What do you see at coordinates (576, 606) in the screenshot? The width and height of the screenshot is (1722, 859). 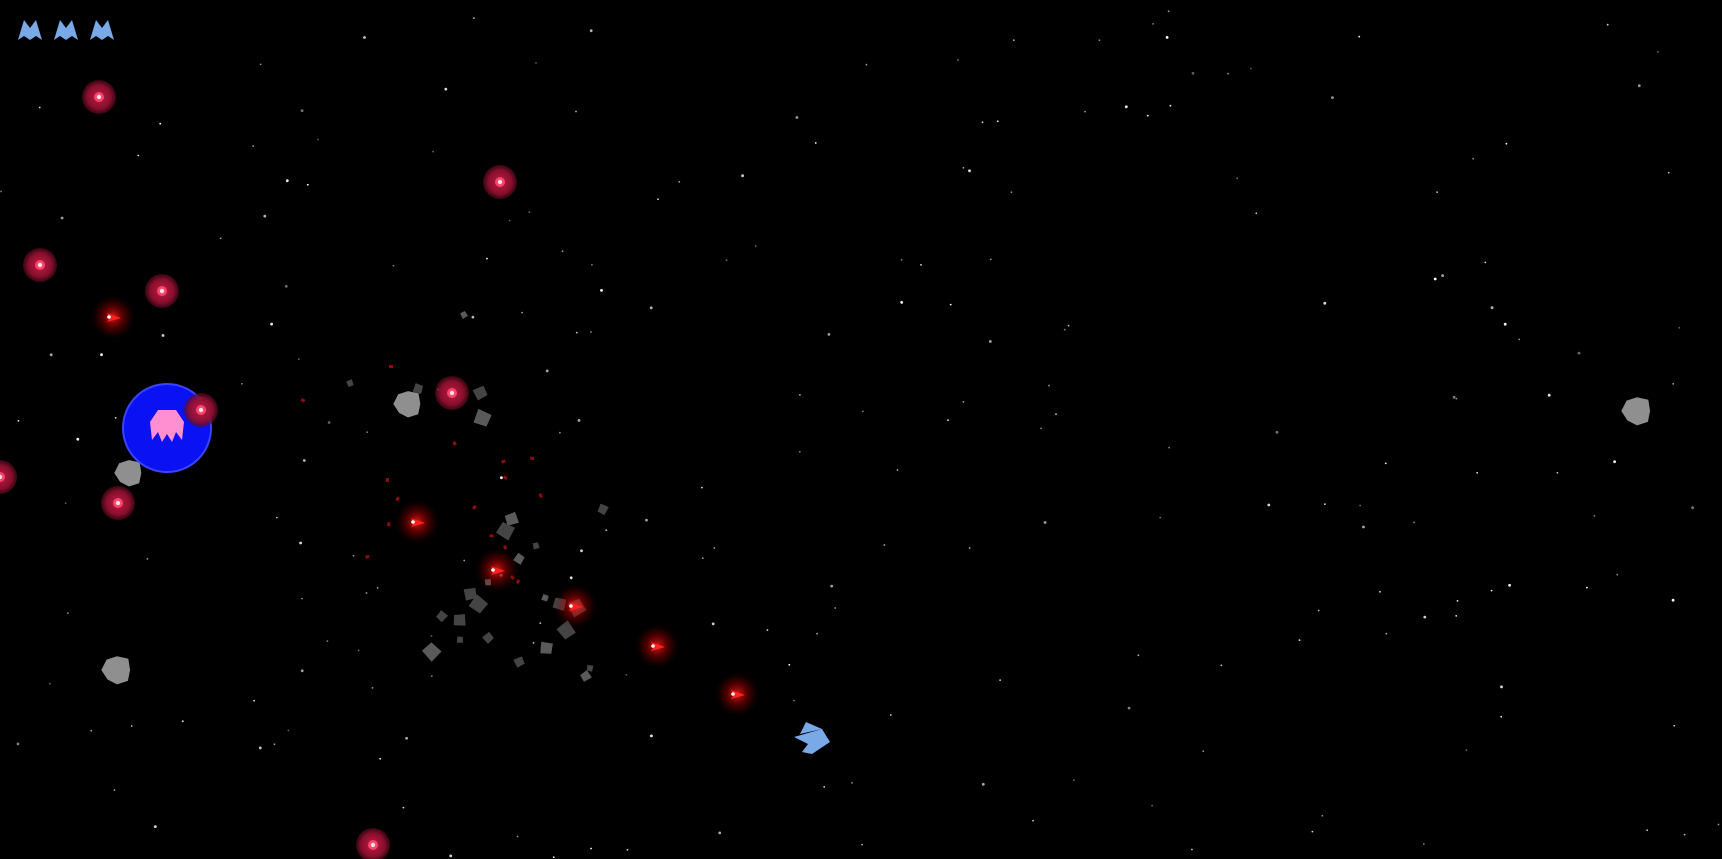 I see `shot-bolt` at bounding box center [576, 606].